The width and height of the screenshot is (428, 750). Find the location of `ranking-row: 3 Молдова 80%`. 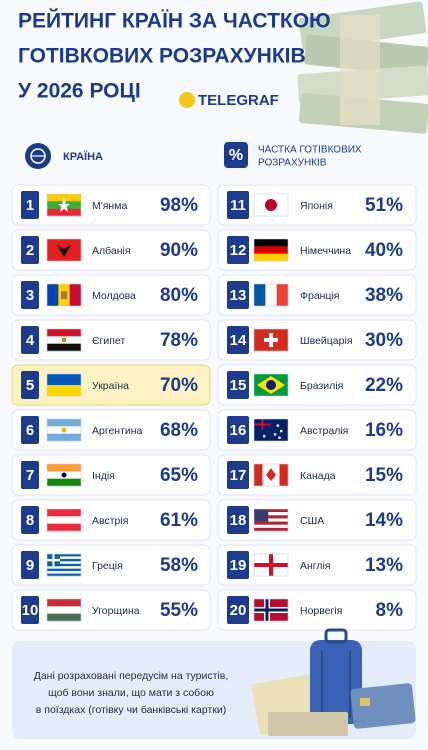

ranking-row: 3 Молдова 80% is located at coordinates (111, 295).